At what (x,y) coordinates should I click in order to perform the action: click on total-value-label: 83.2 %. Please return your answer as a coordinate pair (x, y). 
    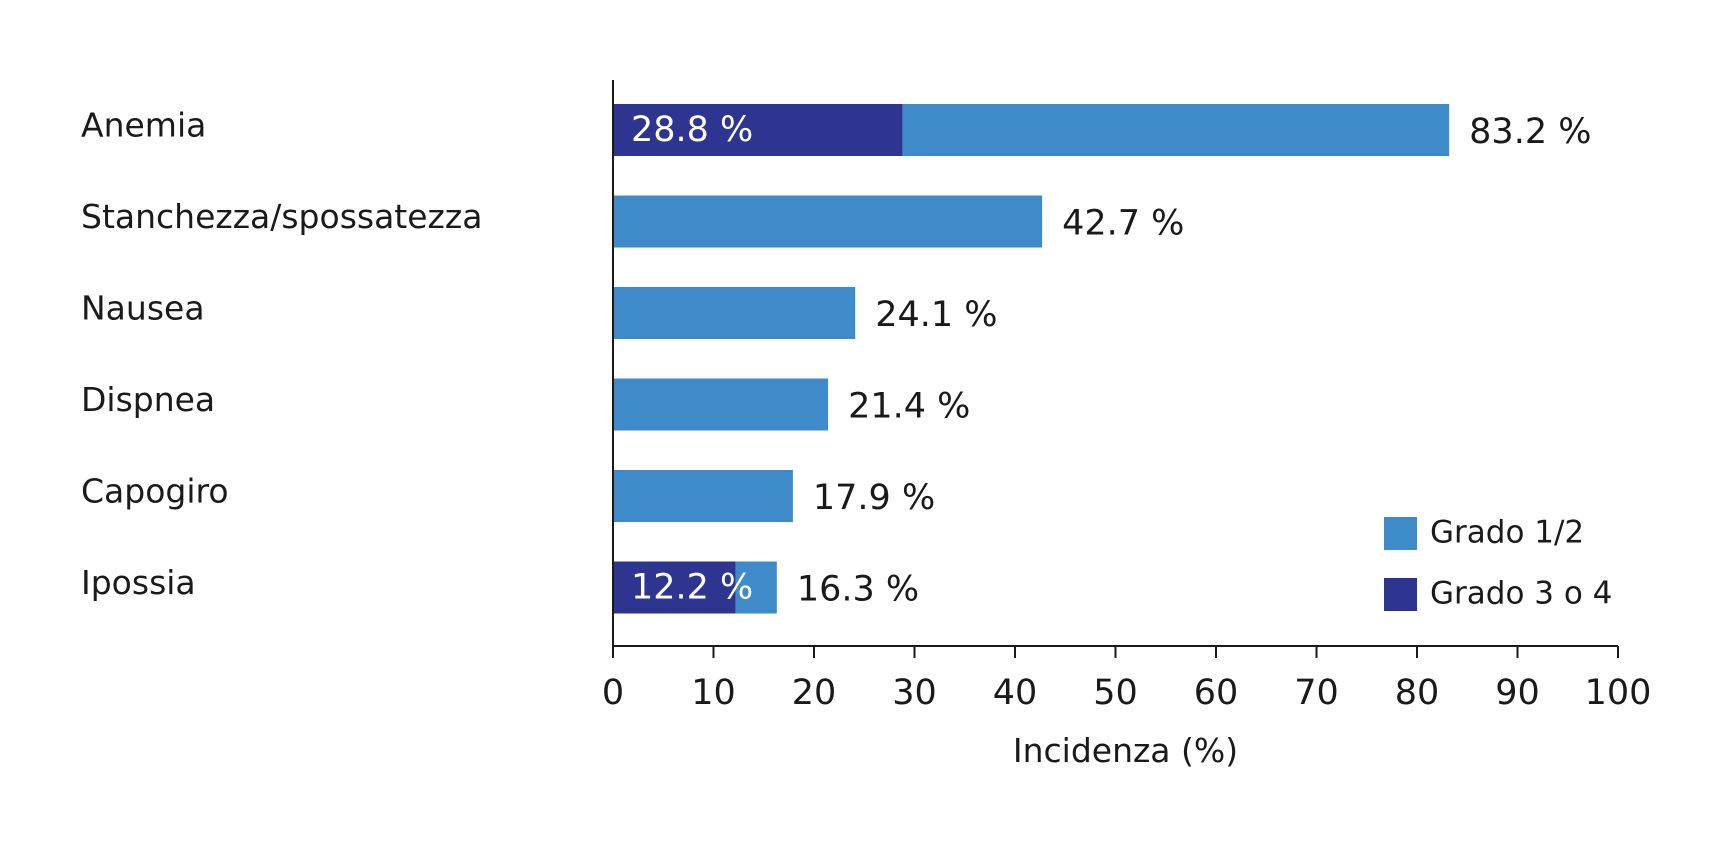
    Looking at the image, I should click on (1530, 132).